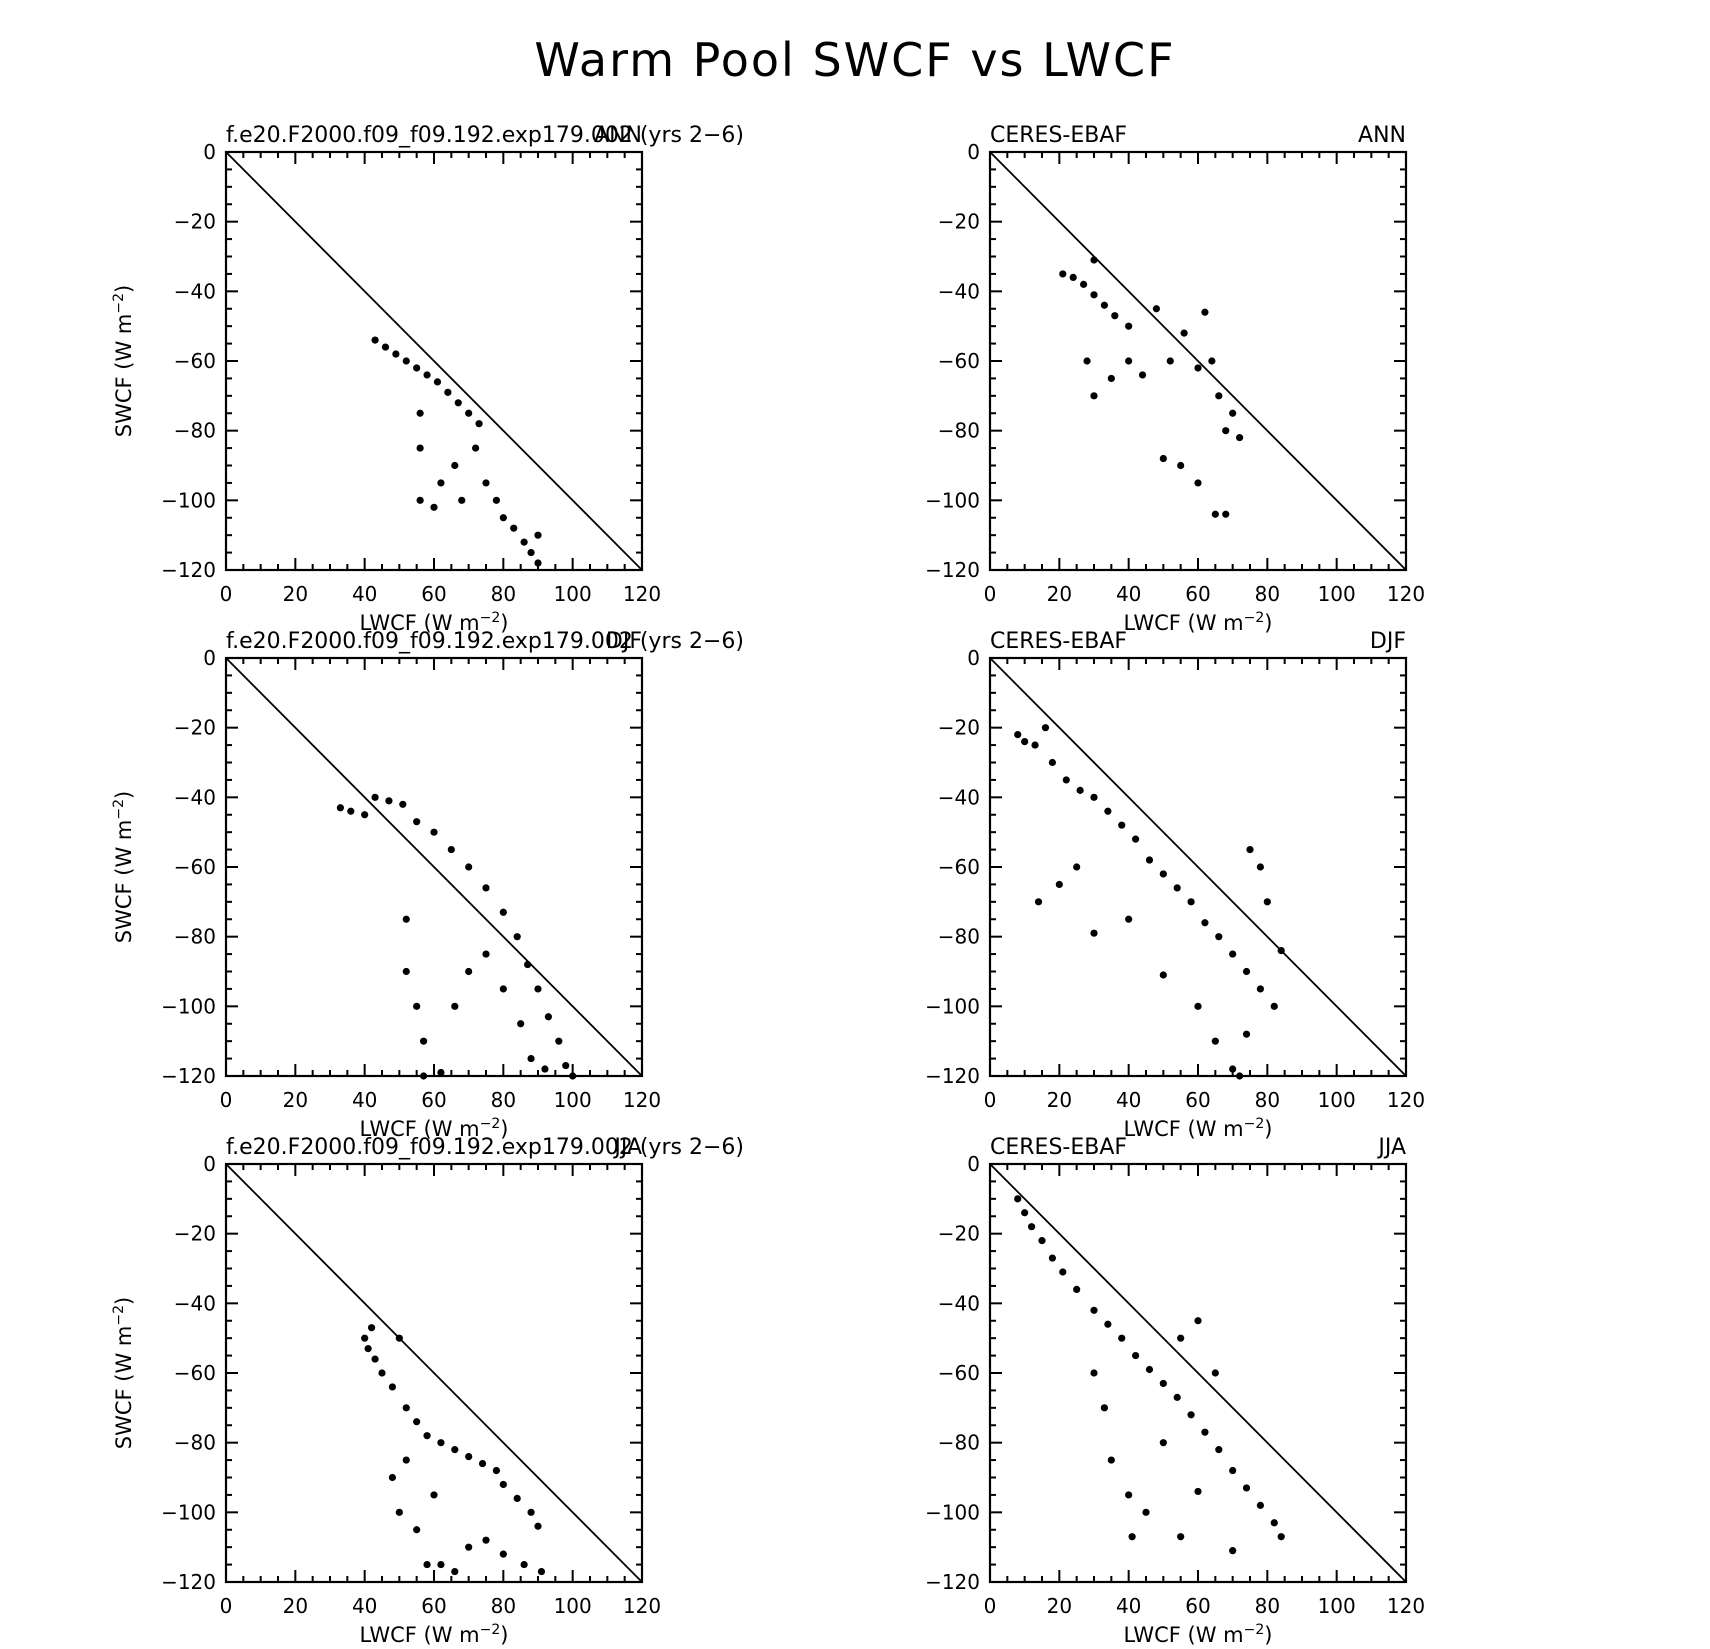 Image resolution: width=1710 pixels, height=1649 pixels. What do you see at coordinates (959, 431) in the screenshot?
I see `y-tick-label: −80` at bounding box center [959, 431].